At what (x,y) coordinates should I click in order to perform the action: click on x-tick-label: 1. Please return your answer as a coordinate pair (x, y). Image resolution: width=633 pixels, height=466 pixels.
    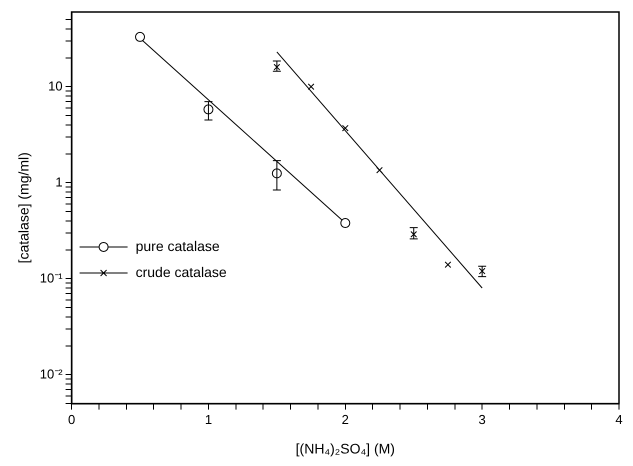
    Looking at the image, I should click on (208, 419).